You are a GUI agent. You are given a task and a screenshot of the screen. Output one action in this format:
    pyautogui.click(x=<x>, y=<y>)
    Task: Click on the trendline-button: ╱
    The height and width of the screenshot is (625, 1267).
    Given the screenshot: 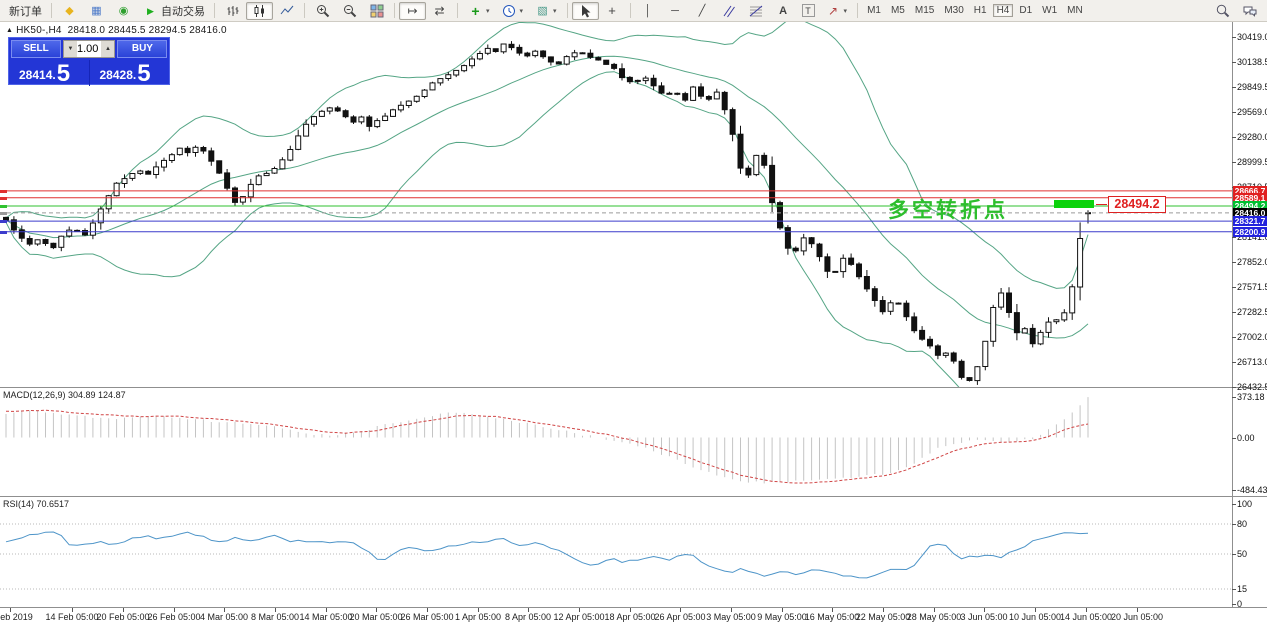 What is the action you would take?
    pyautogui.click(x=702, y=11)
    